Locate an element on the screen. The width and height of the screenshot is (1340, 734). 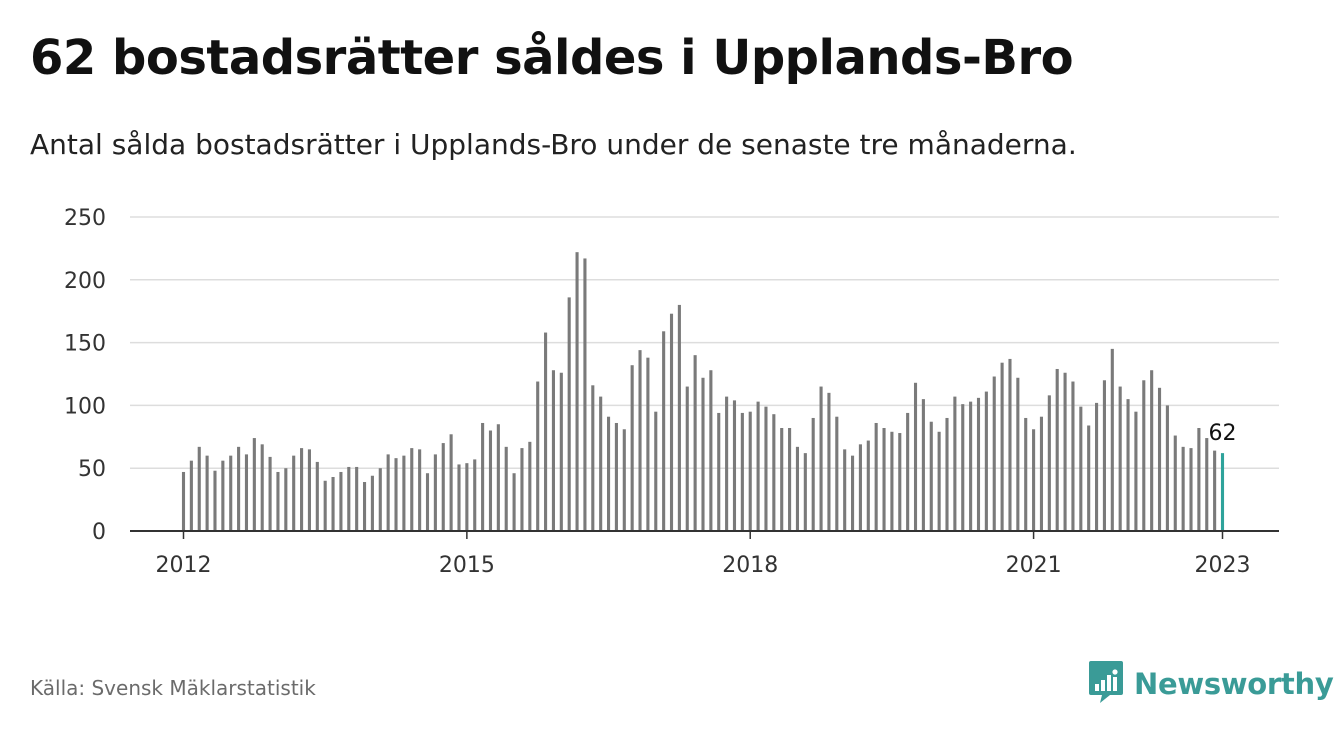
chart-title: 62 bostadsrätter såldes i Upplands-Bro is located at coordinates (552, 58).